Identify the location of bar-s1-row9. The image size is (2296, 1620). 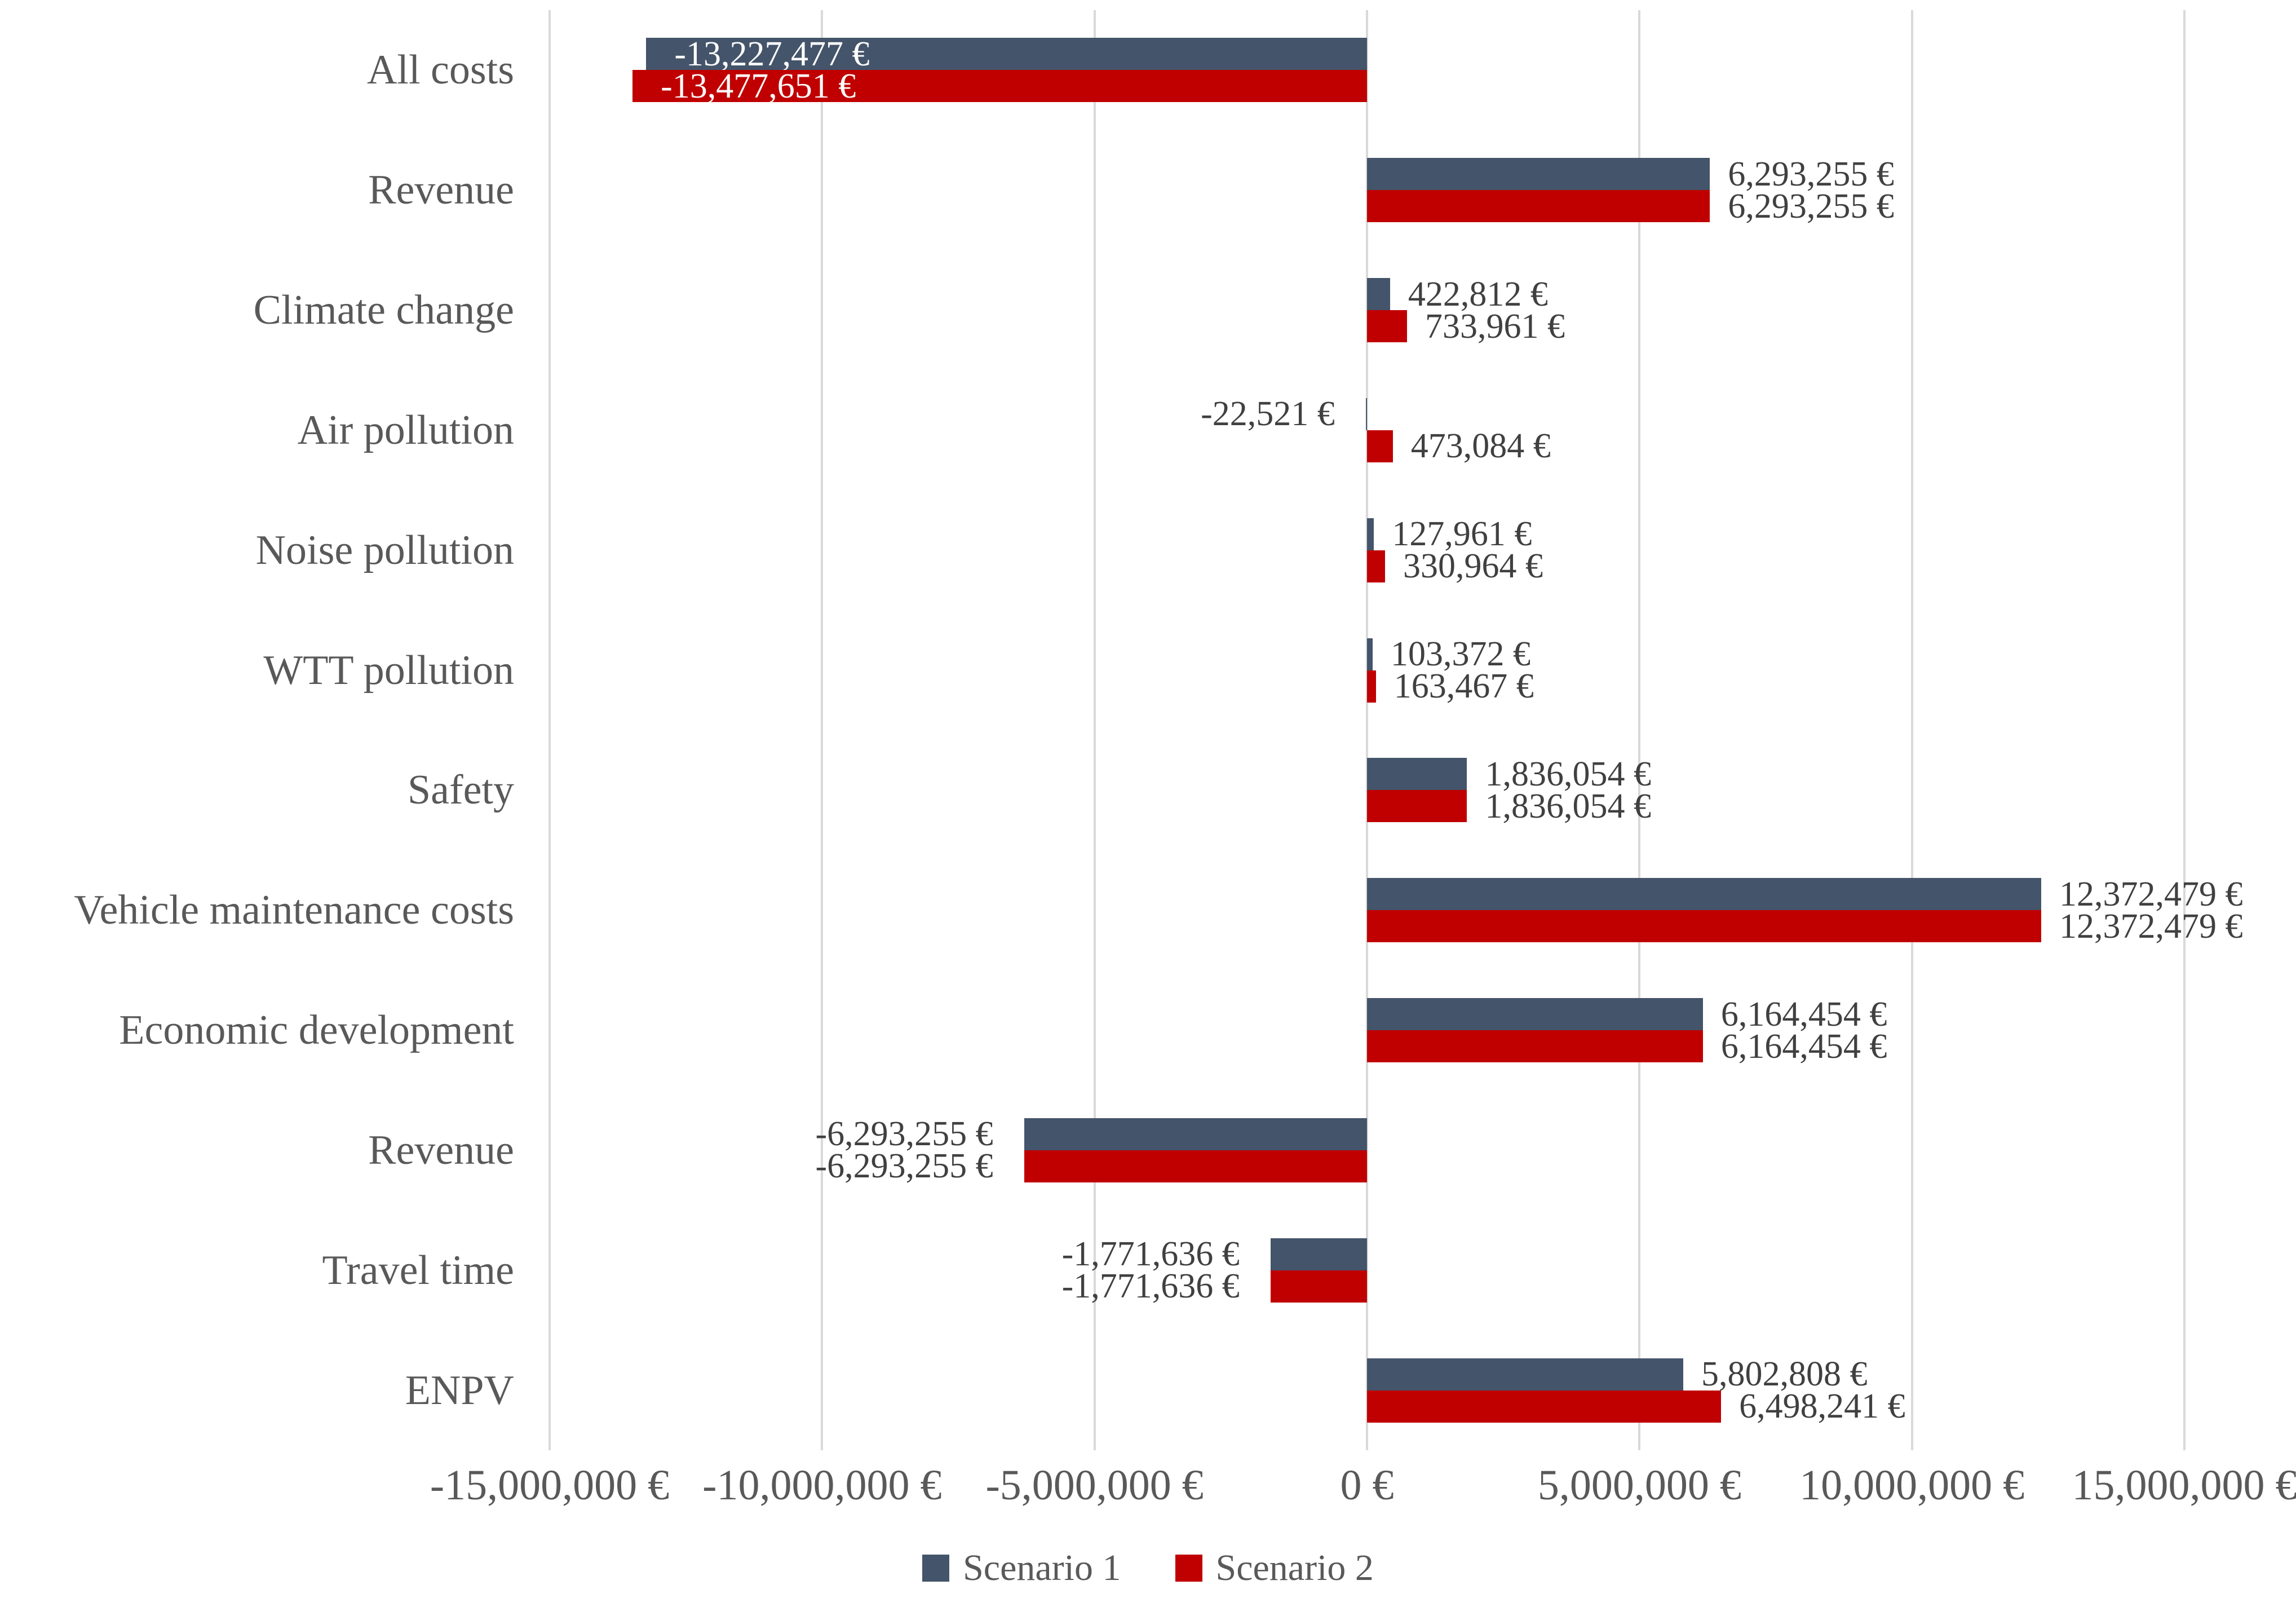
(1195, 1134).